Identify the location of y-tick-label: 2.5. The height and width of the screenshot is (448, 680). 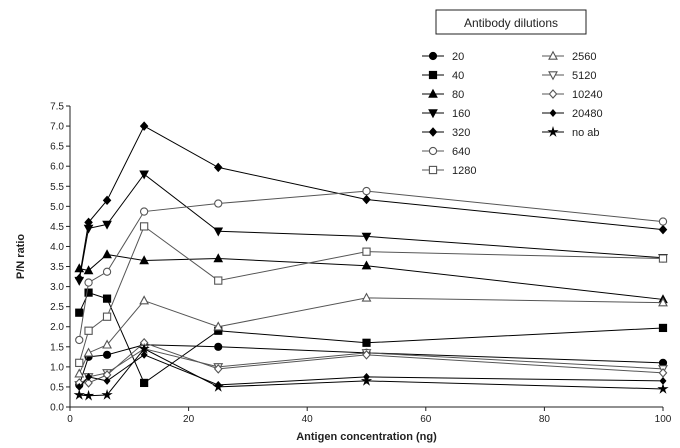
(57, 307).